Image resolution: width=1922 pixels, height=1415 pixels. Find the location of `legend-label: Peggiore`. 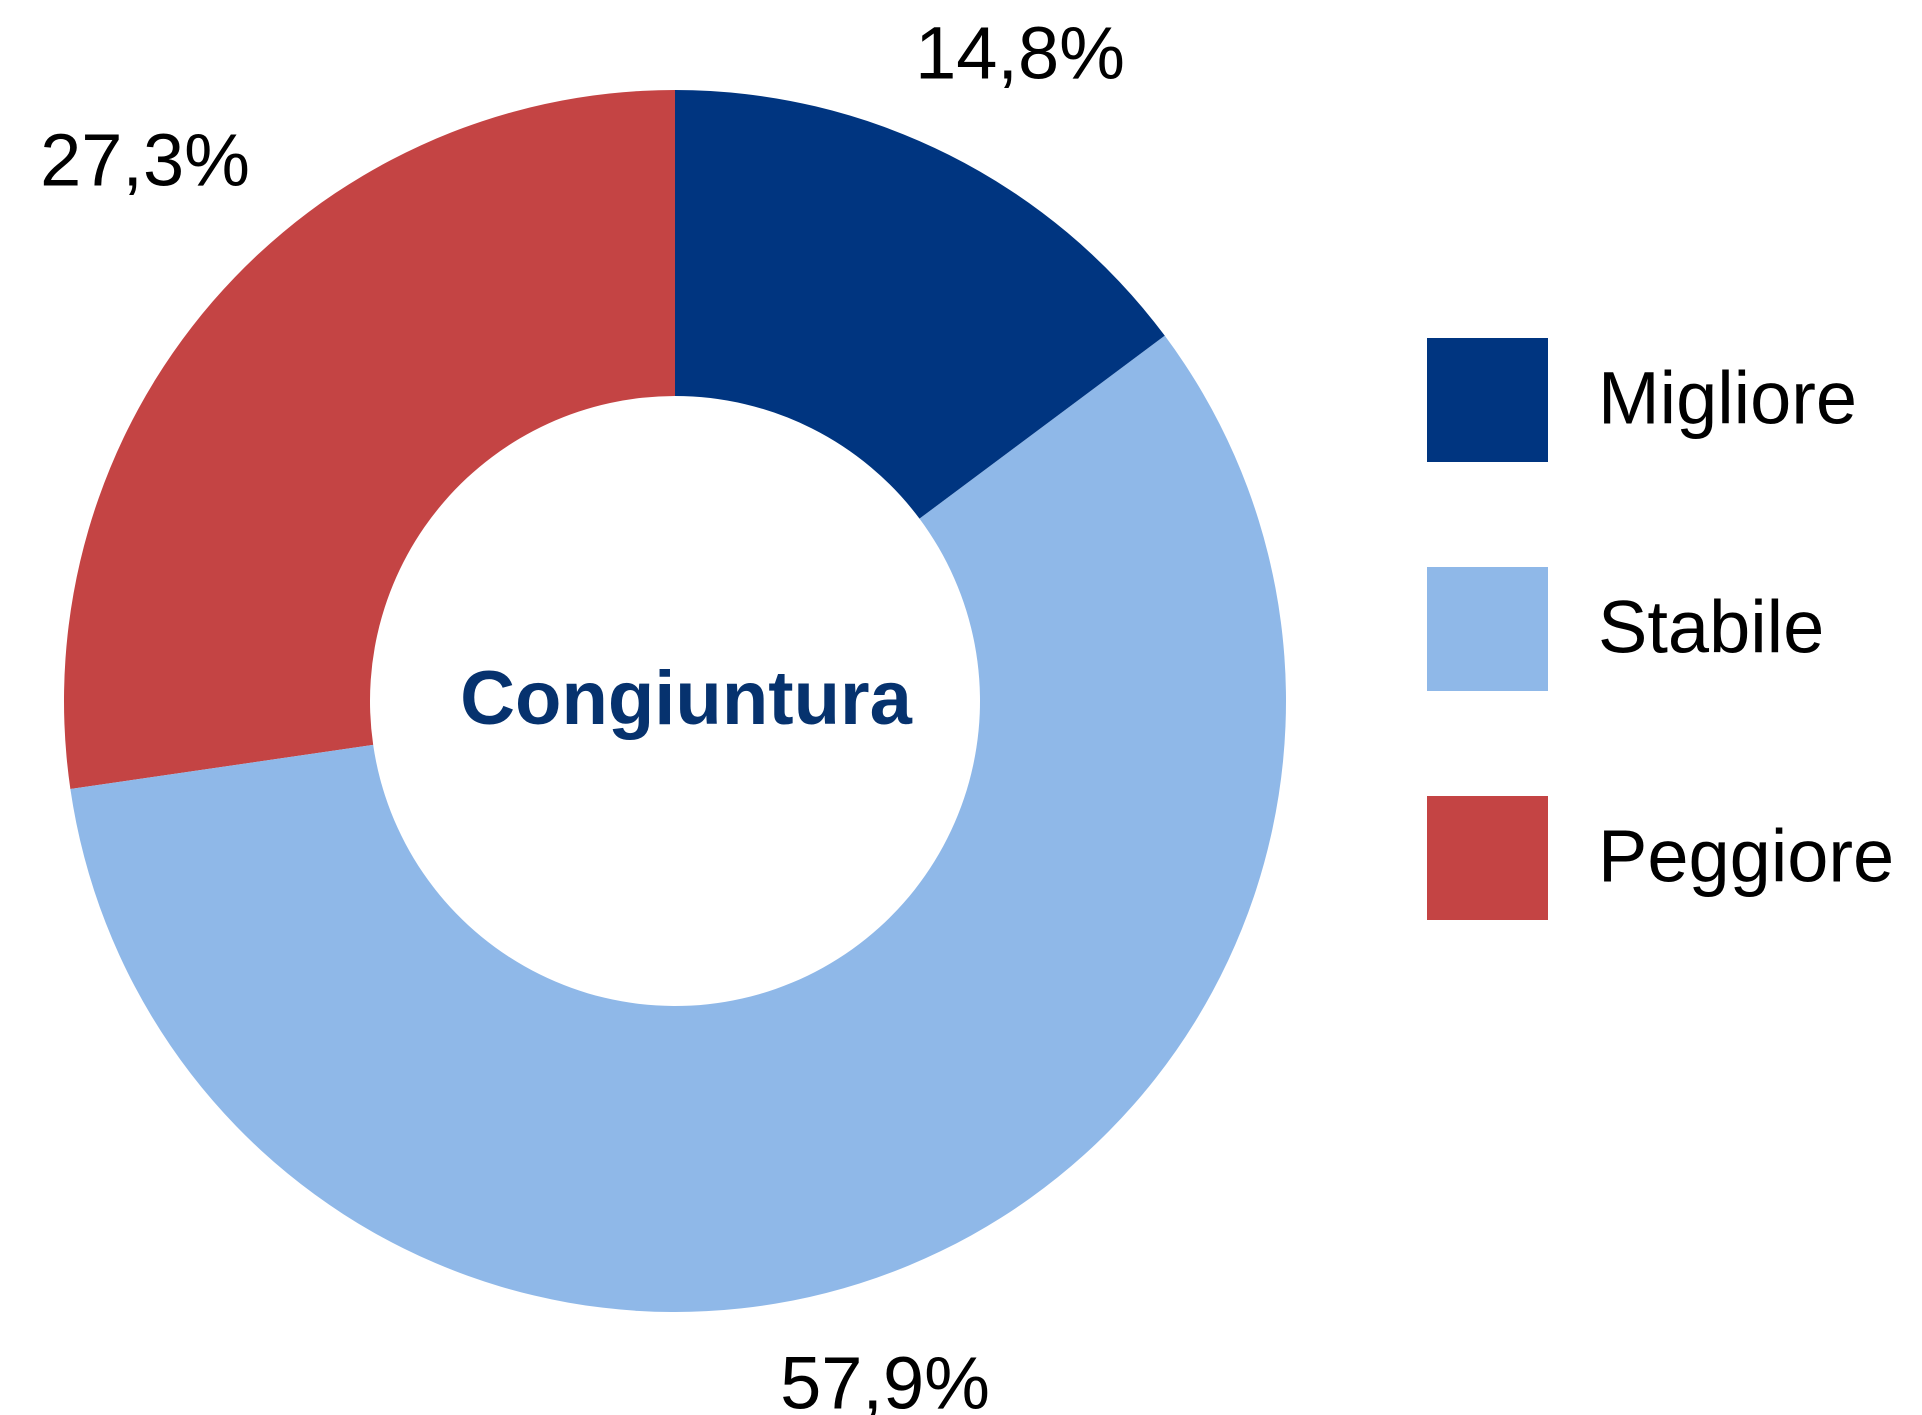

legend-label: Peggiore is located at coordinates (1746, 856).